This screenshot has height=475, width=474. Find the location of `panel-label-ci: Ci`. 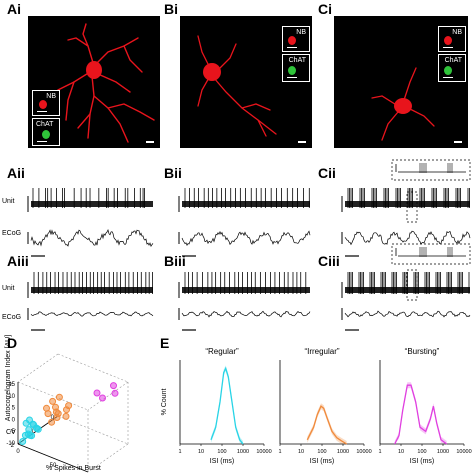

panel-label-ci: Ci is located at coordinates (325, 9).